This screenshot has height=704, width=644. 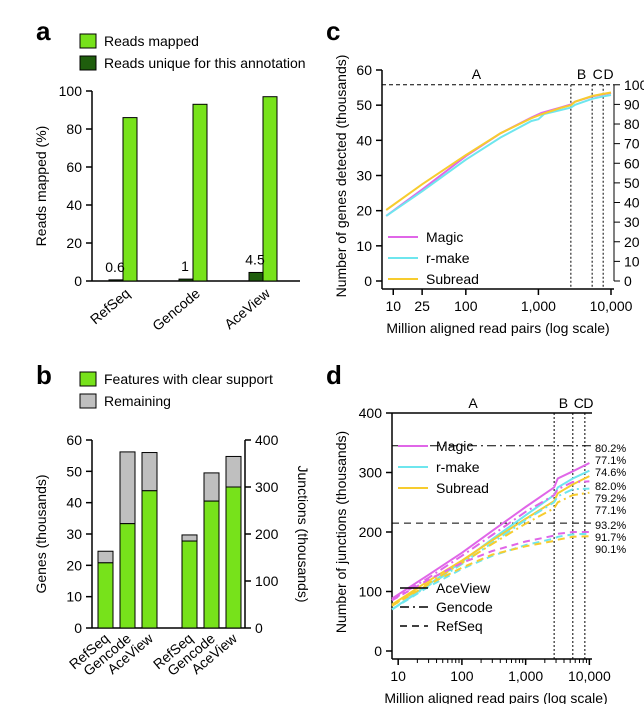 What do you see at coordinates (74, 167) in the screenshot?
I see `y-tick-label-a: 60` at bounding box center [74, 167].